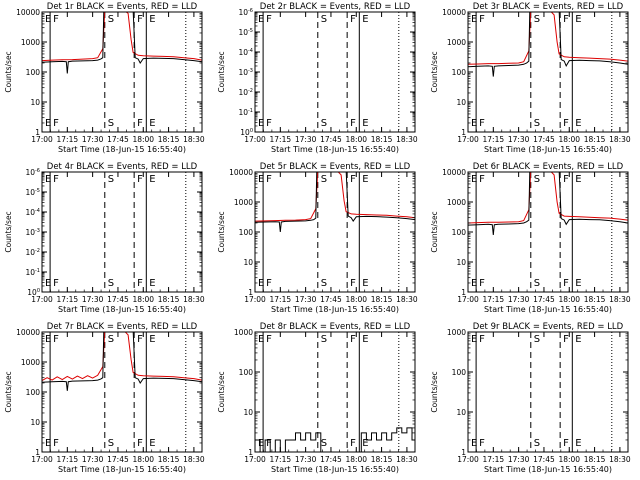  Describe the element at coordinates (122, 167) in the screenshot. I see `panel-title: Det 4r BLACK = Events, RED = LLD` at that location.